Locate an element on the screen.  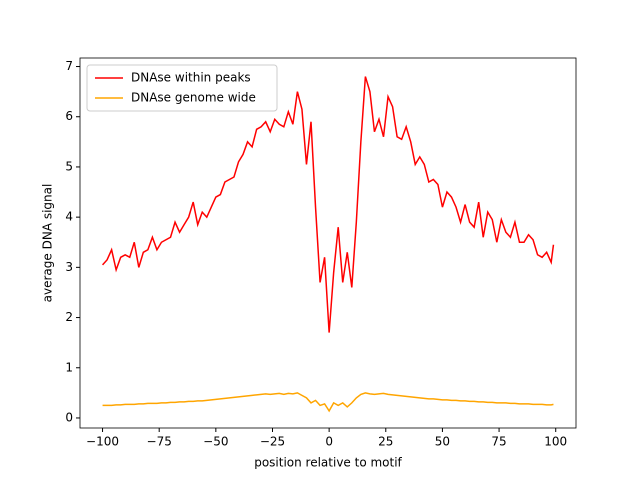
x-tick-label: −100 is located at coordinates (102, 442).